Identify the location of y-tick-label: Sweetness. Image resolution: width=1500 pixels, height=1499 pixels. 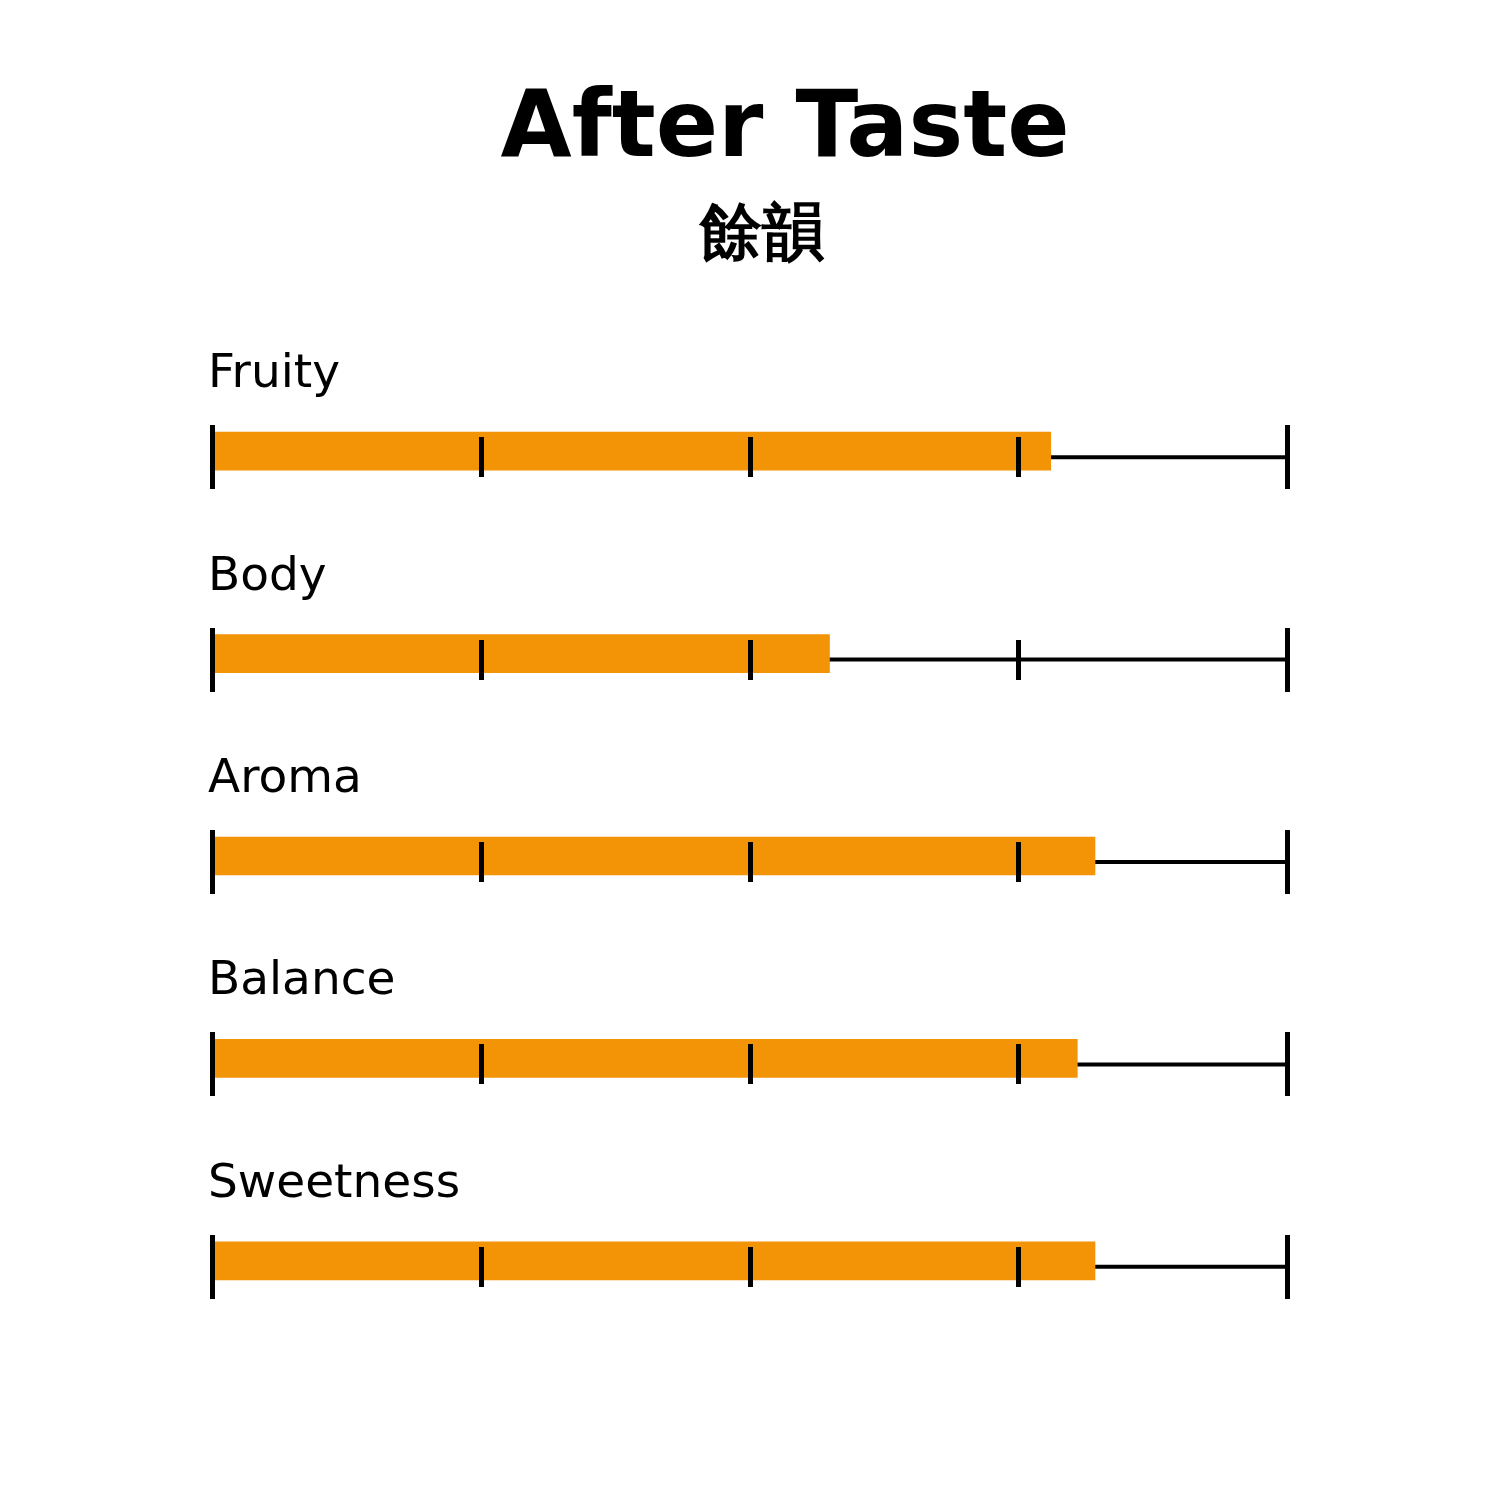
(334, 1180).